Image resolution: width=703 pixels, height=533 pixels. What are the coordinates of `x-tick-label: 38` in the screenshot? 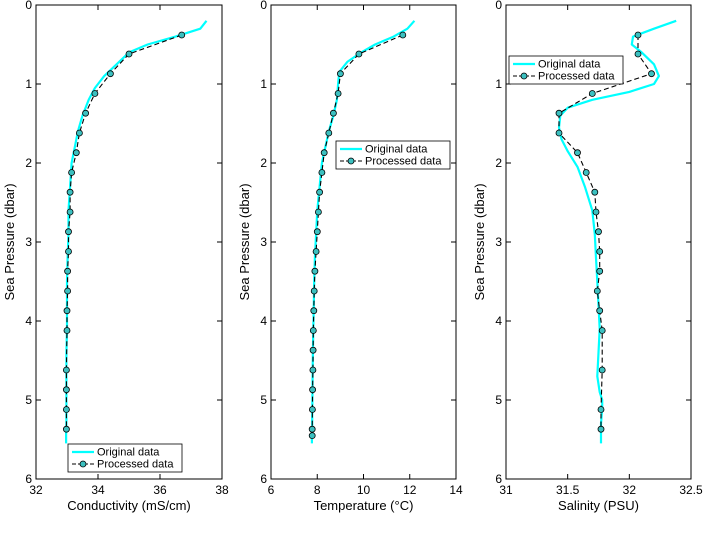 It's located at (222, 490).